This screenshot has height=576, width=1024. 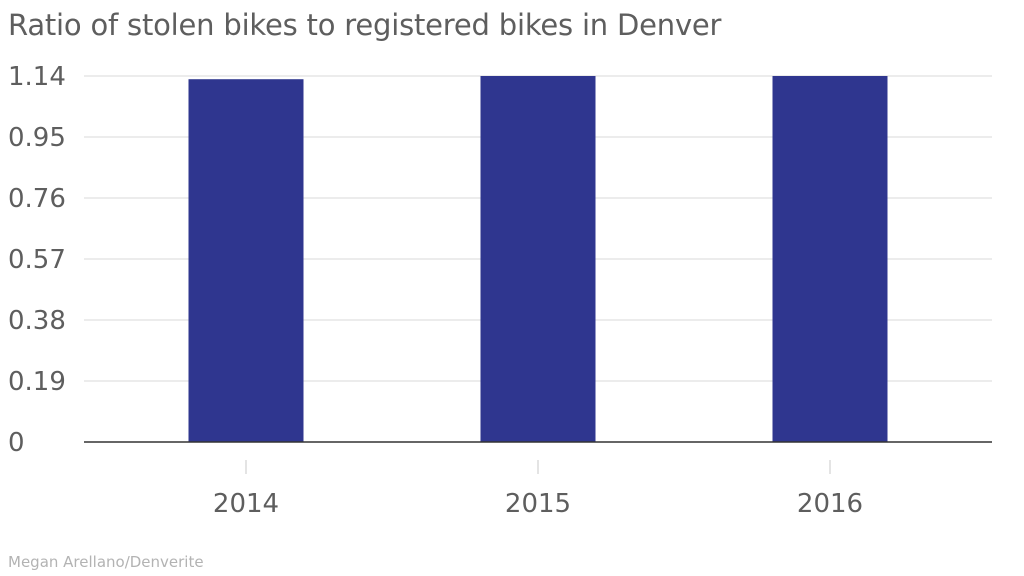 I want to click on y-tick-label: 0.76, so click(x=37, y=199).